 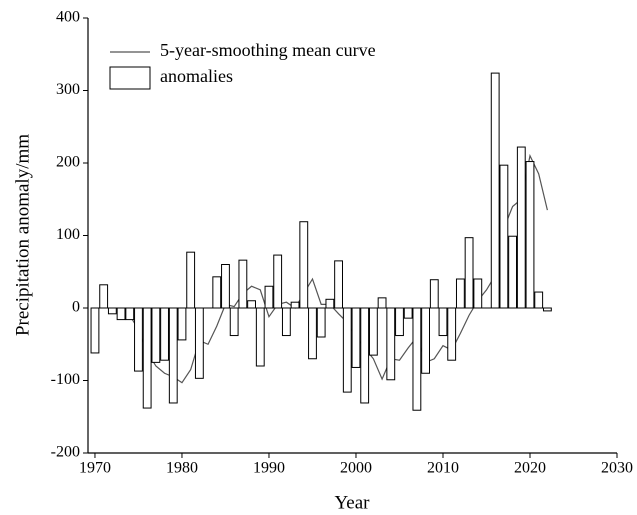 I want to click on x-tick-label: 1980, so click(x=182, y=468).